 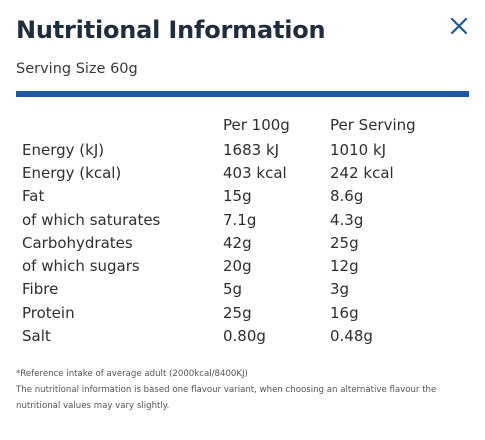 I want to click on nutrient-name: Carbohydrates, so click(x=77, y=242).